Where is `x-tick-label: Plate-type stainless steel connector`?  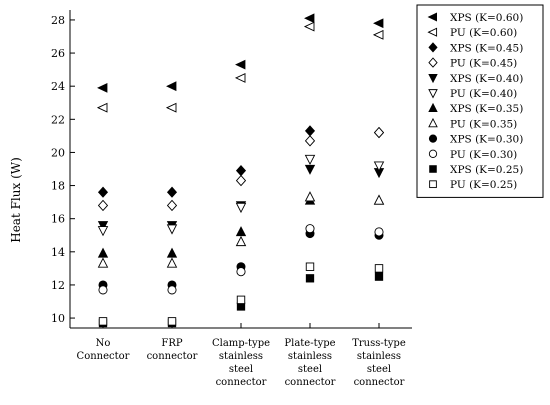
x-tick-label: Plate-type stainless steel connector is located at coordinates (309, 363).